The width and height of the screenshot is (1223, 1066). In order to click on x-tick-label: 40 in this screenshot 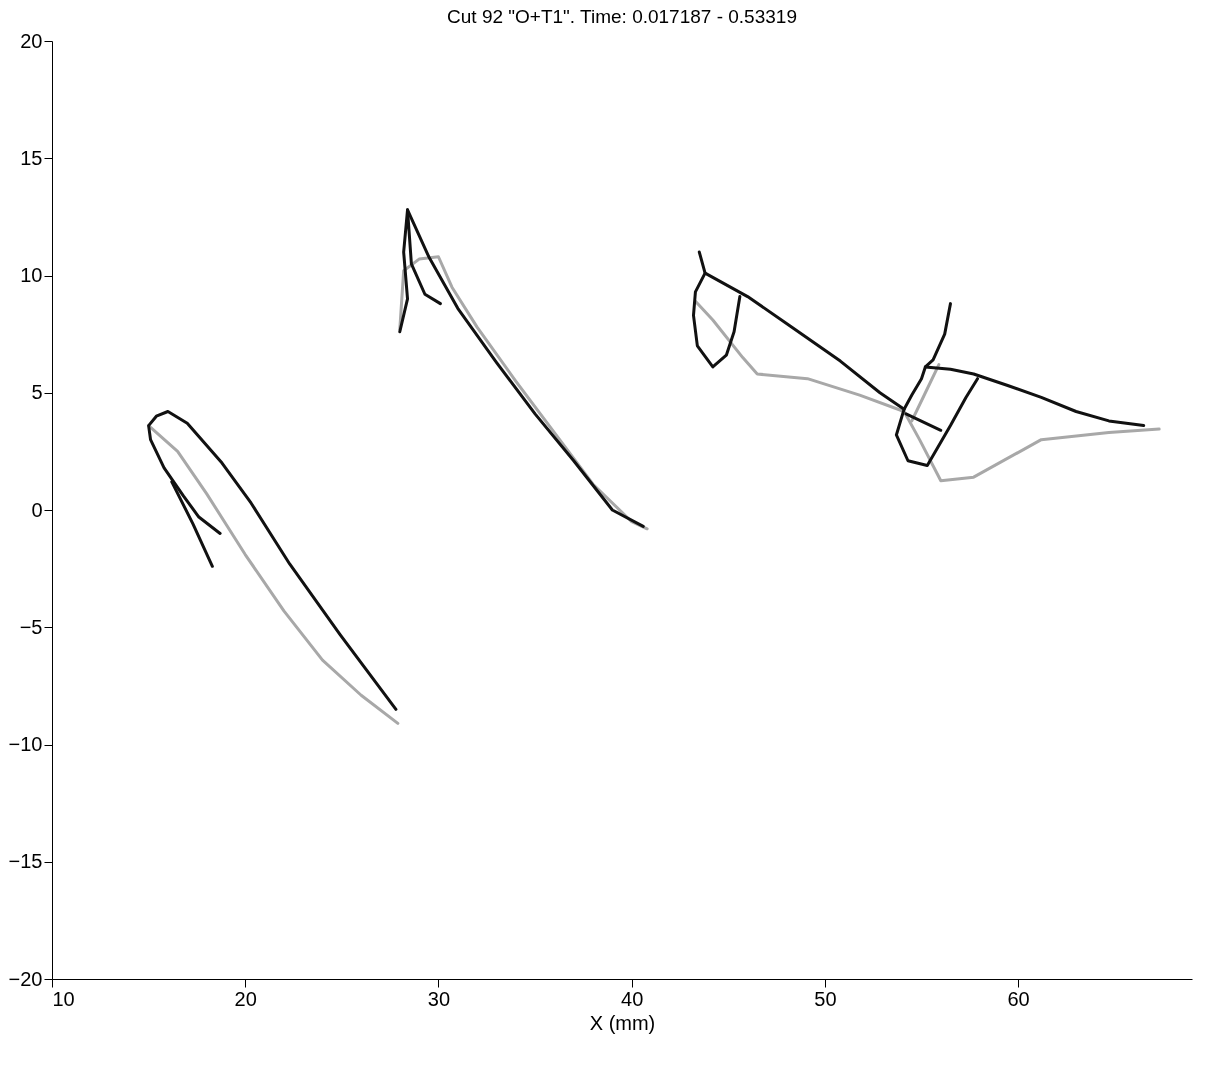, I will do `click(632, 998)`.